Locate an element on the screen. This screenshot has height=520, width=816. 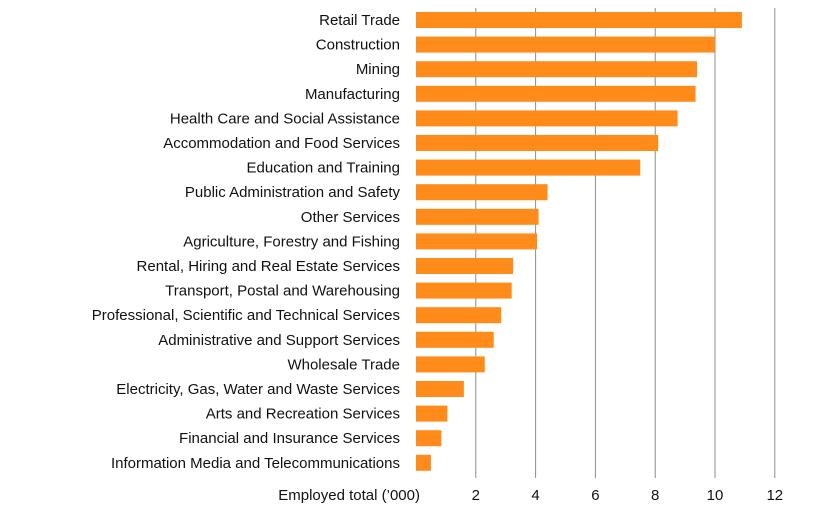
x-tick-label: 8 is located at coordinates (655, 495).